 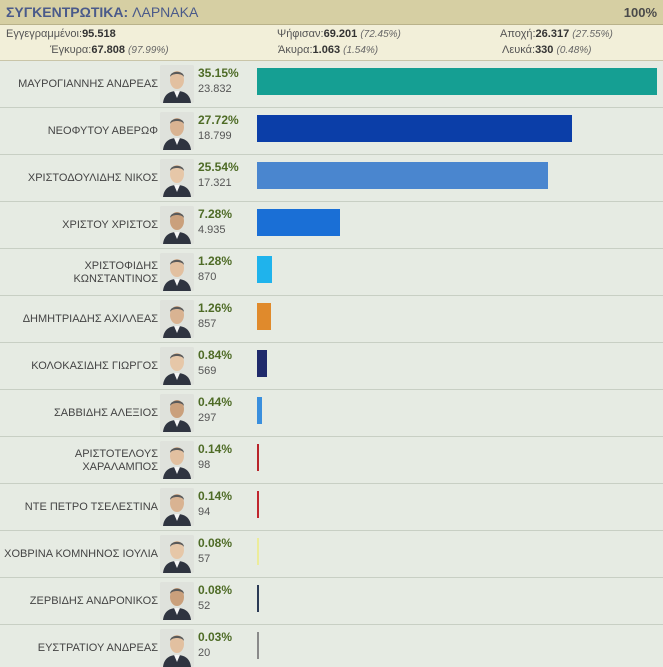 I want to click on candidate-row: ΧΡΙΣΤΟΦΙΔΗΣ ΚΩΝΣΤΑΝΤΙΝΟΣ 1.28% 870, so click(x=331, y=272).